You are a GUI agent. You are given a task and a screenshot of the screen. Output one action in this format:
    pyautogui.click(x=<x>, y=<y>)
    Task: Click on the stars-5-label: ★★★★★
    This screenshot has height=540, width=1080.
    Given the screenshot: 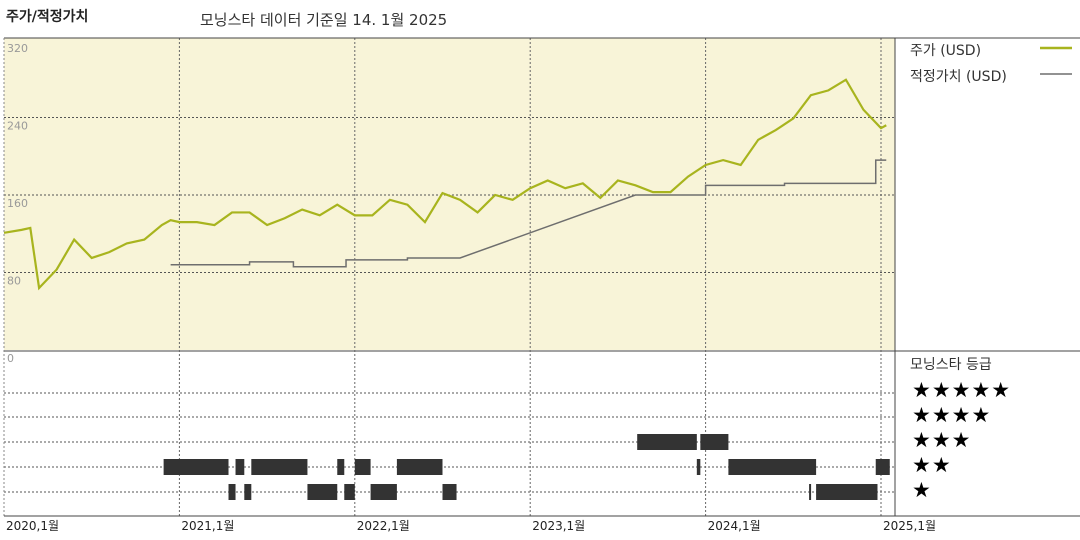 What is the action you would take?
    pyautogui.click(x=962, y=390)
    